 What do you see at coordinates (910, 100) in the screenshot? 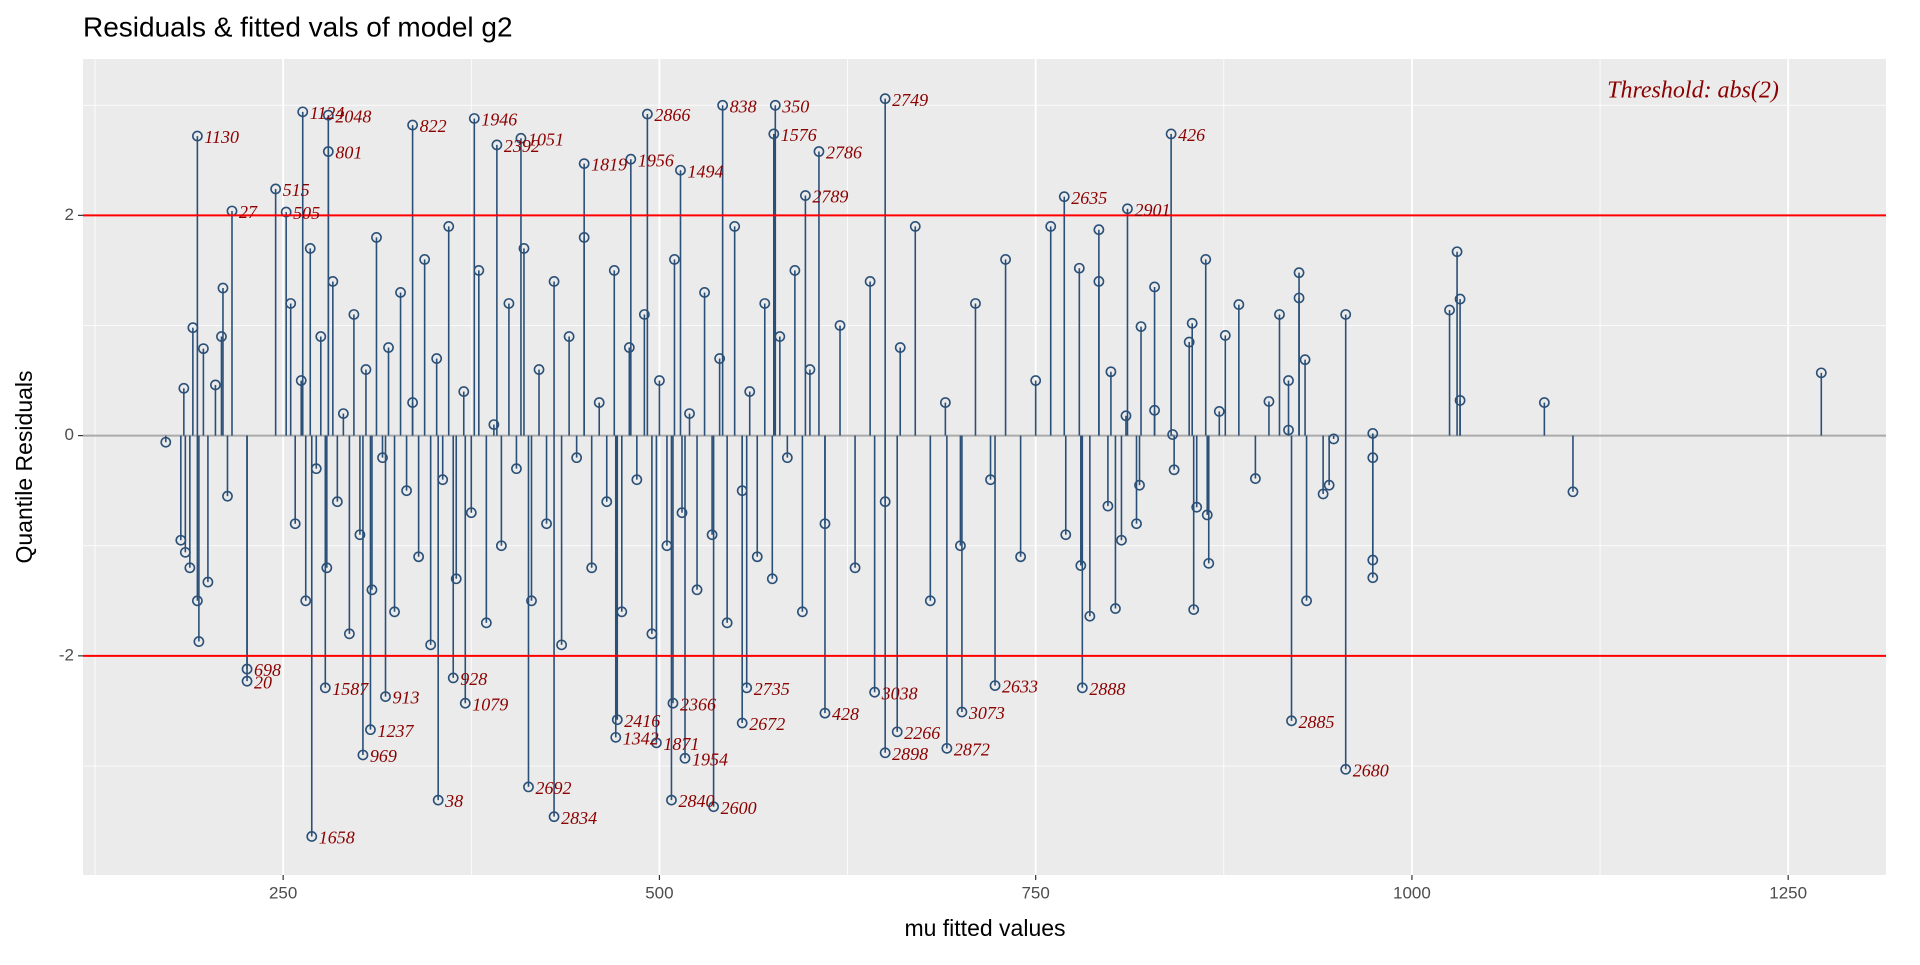
I see `point-label: 2749` at bounding box center [910, 100].